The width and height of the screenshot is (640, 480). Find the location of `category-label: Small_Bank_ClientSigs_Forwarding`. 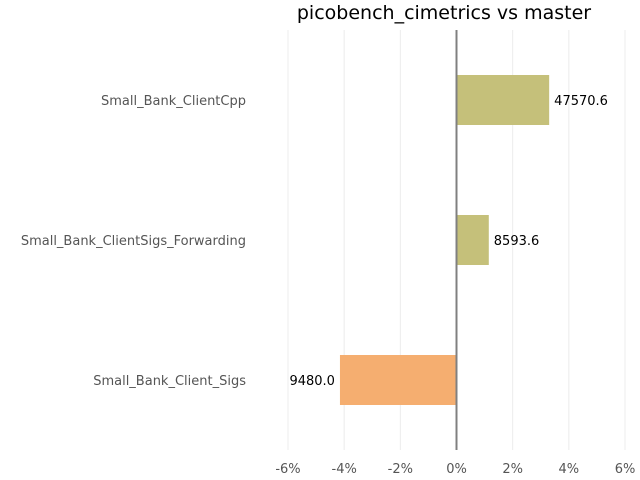

category-label: Small_Bank_ClientSigs_Forwarding is located at coordinates (133, 241).